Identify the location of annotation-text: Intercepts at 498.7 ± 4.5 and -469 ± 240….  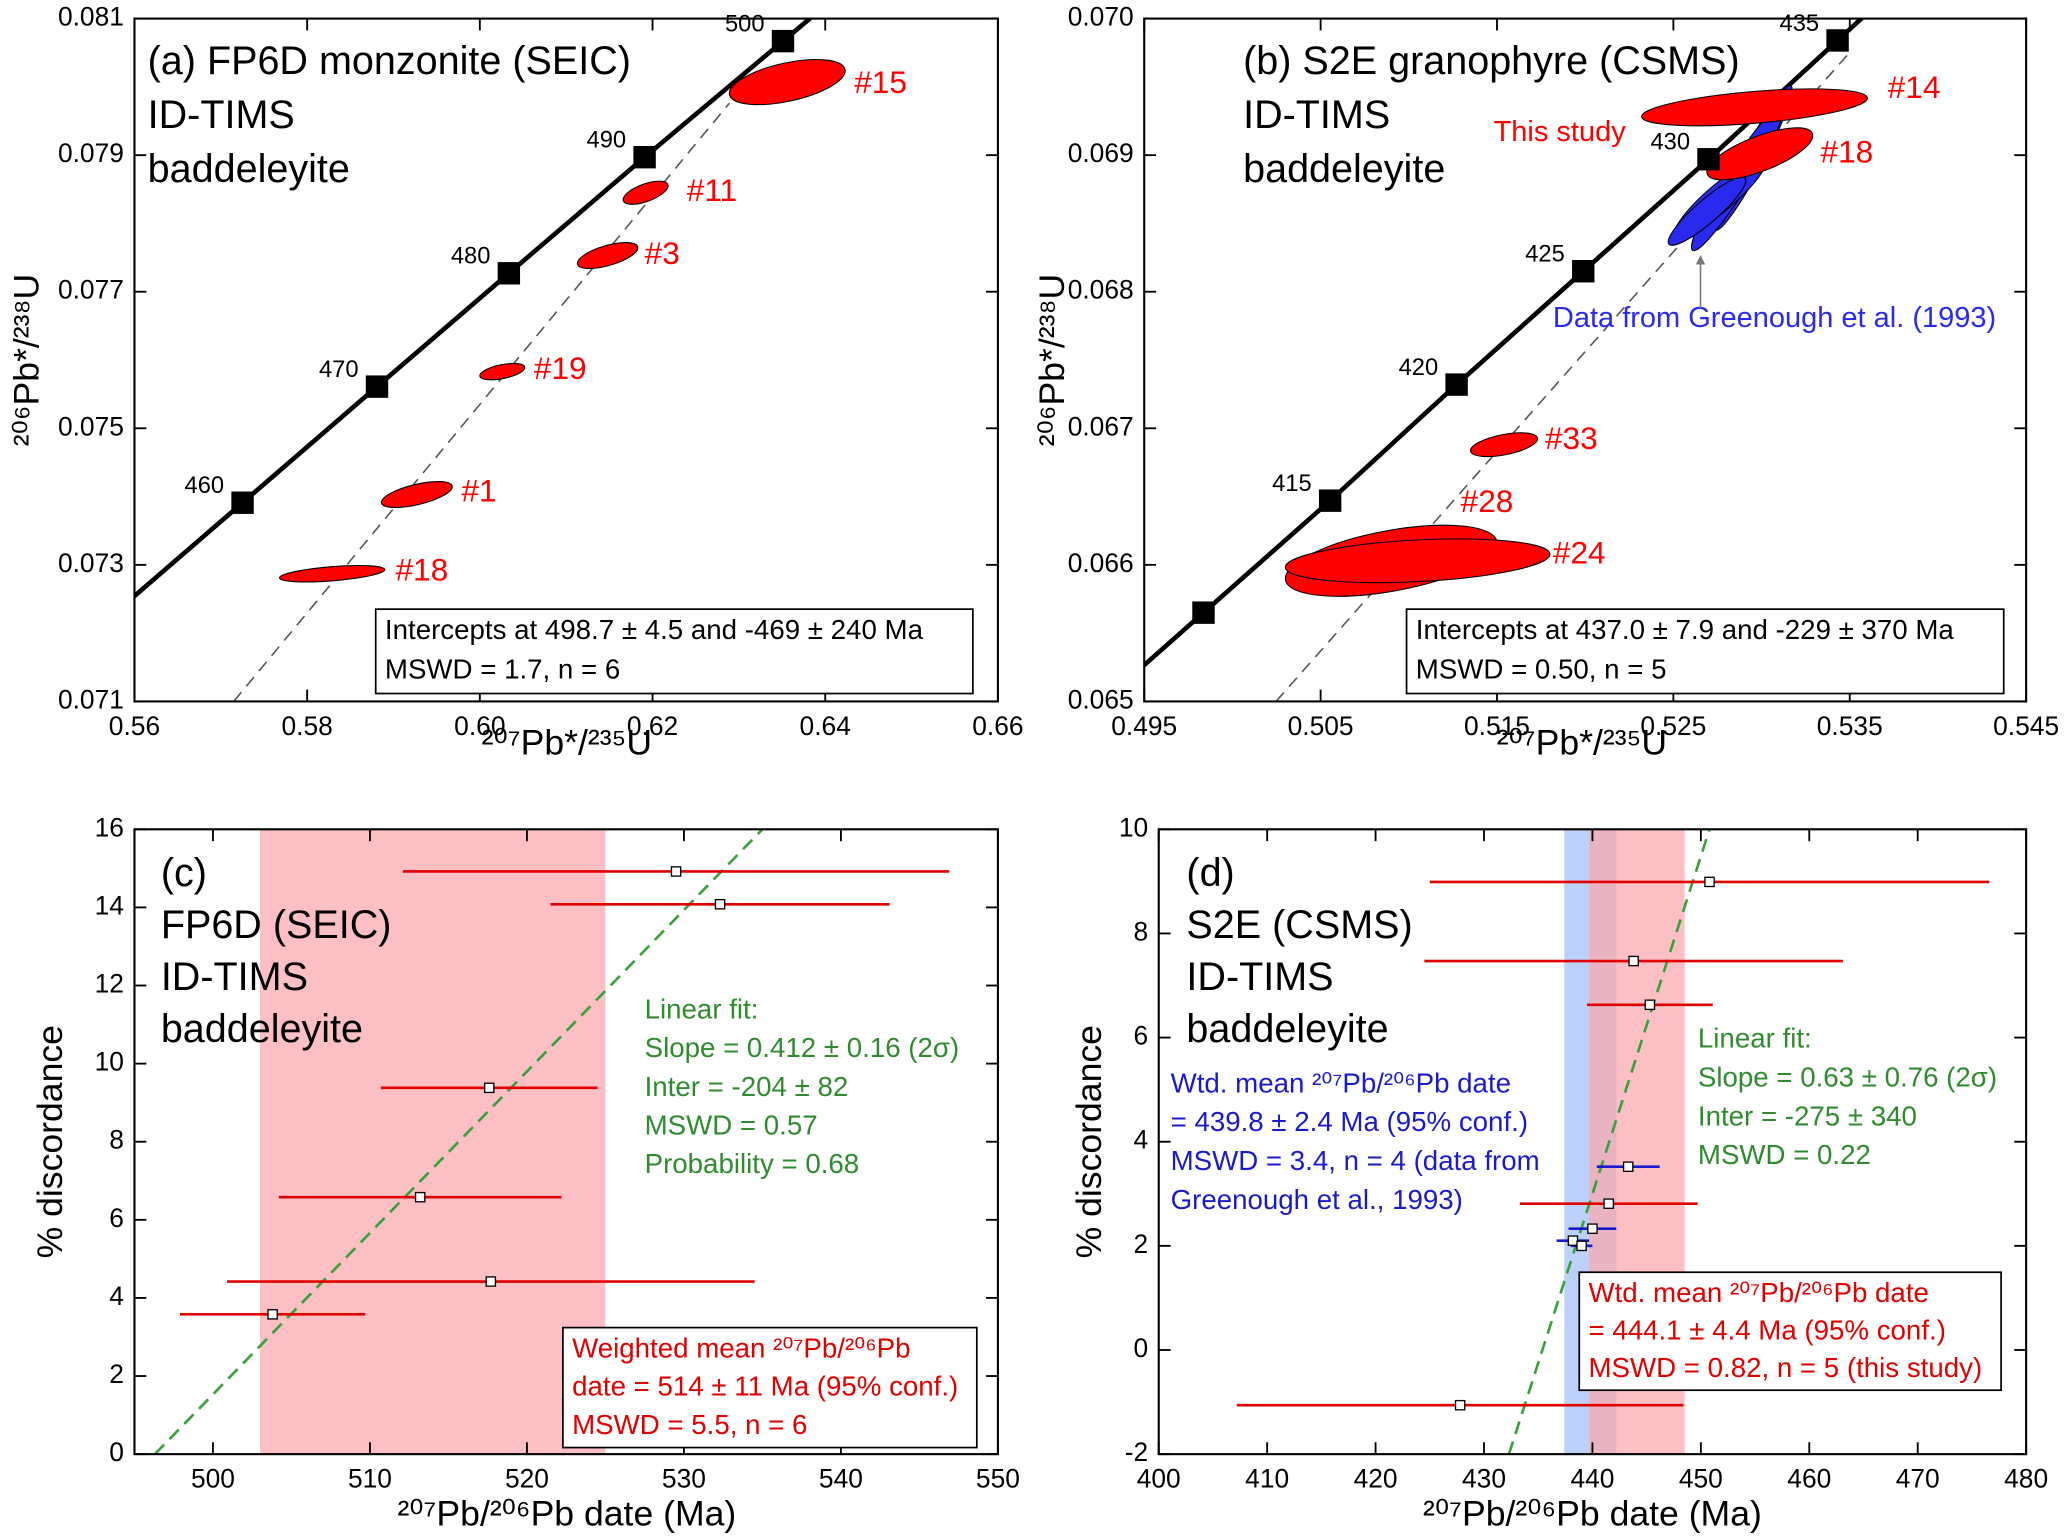
(654, 629).